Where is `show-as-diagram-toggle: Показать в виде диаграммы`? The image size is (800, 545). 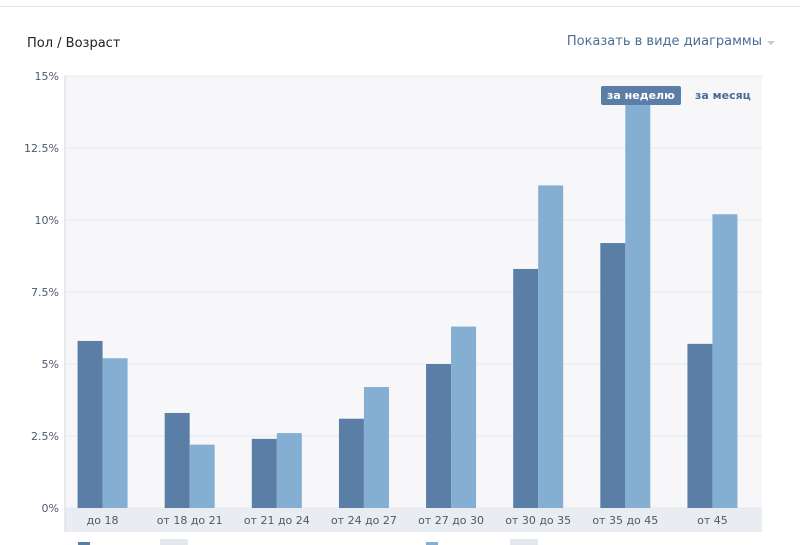 show-as-diagram-toggle: Показать в виде диаграммы is located at coordinates (670, 41).